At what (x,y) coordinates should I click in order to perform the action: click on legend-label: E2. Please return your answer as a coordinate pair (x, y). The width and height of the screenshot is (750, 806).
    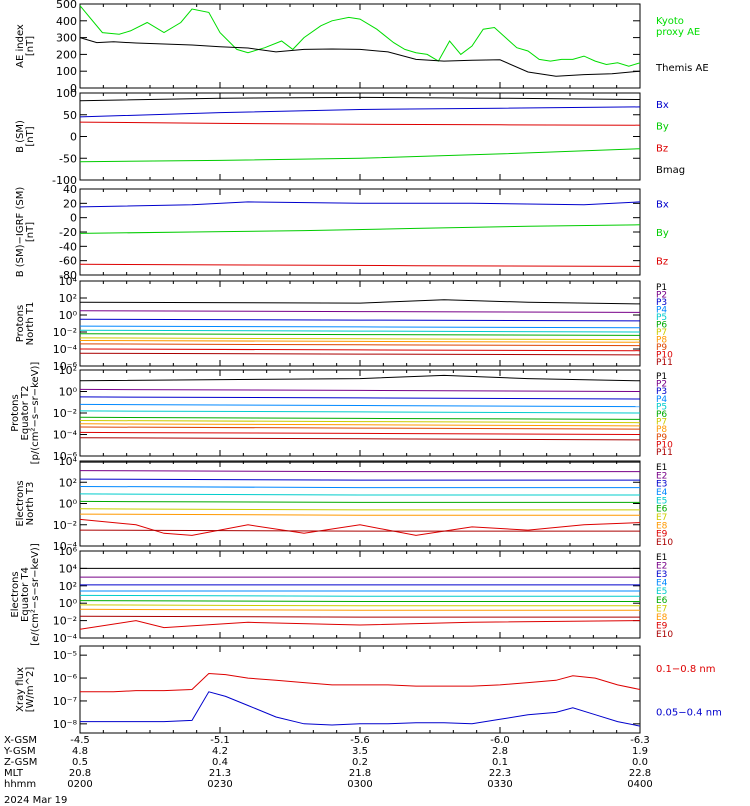
    Looking at the image, I should click on (661, 476).